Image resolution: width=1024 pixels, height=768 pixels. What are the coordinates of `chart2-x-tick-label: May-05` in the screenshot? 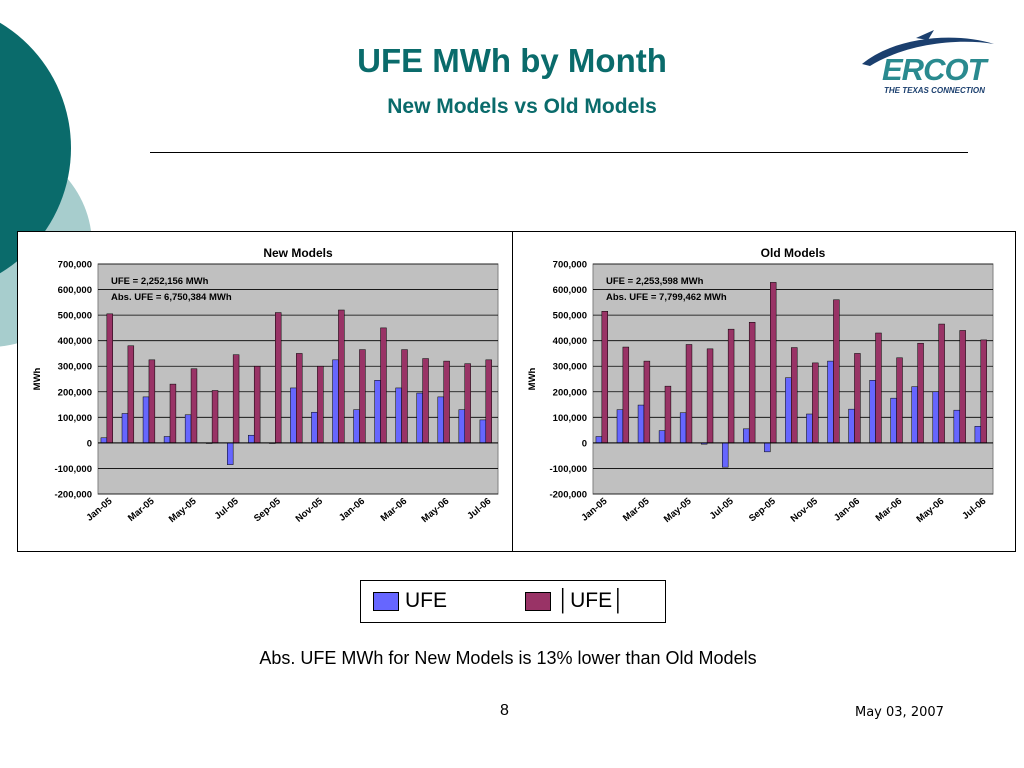 It's located at (678, 510).